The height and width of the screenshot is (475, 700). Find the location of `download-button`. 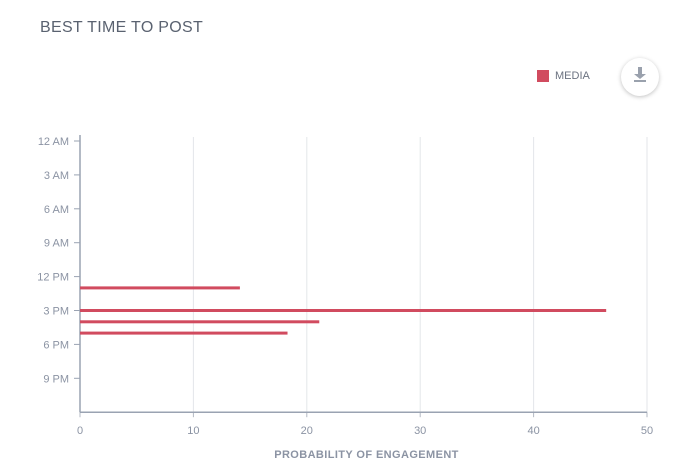

download-button is located at coordinates (640, 77).